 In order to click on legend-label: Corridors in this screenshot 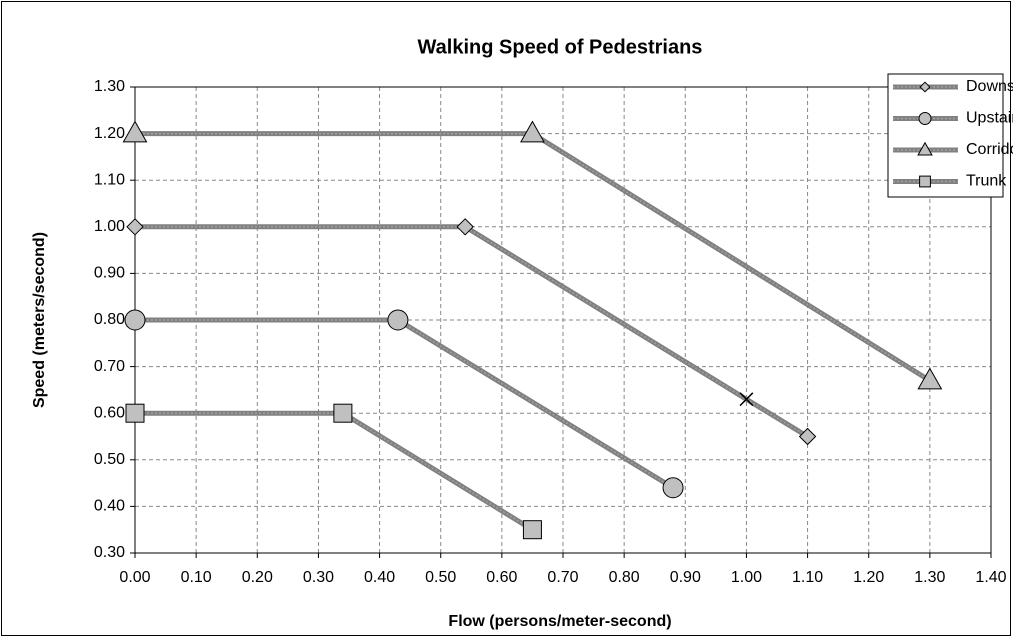, I will do `click(989, 149)`.